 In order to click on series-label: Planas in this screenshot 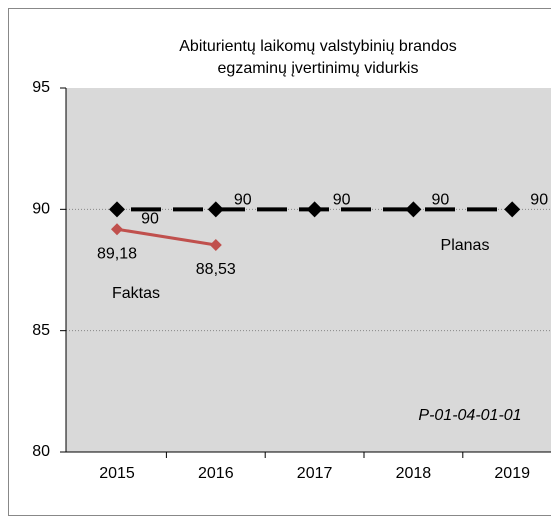, I will do `click(465, 245)`.